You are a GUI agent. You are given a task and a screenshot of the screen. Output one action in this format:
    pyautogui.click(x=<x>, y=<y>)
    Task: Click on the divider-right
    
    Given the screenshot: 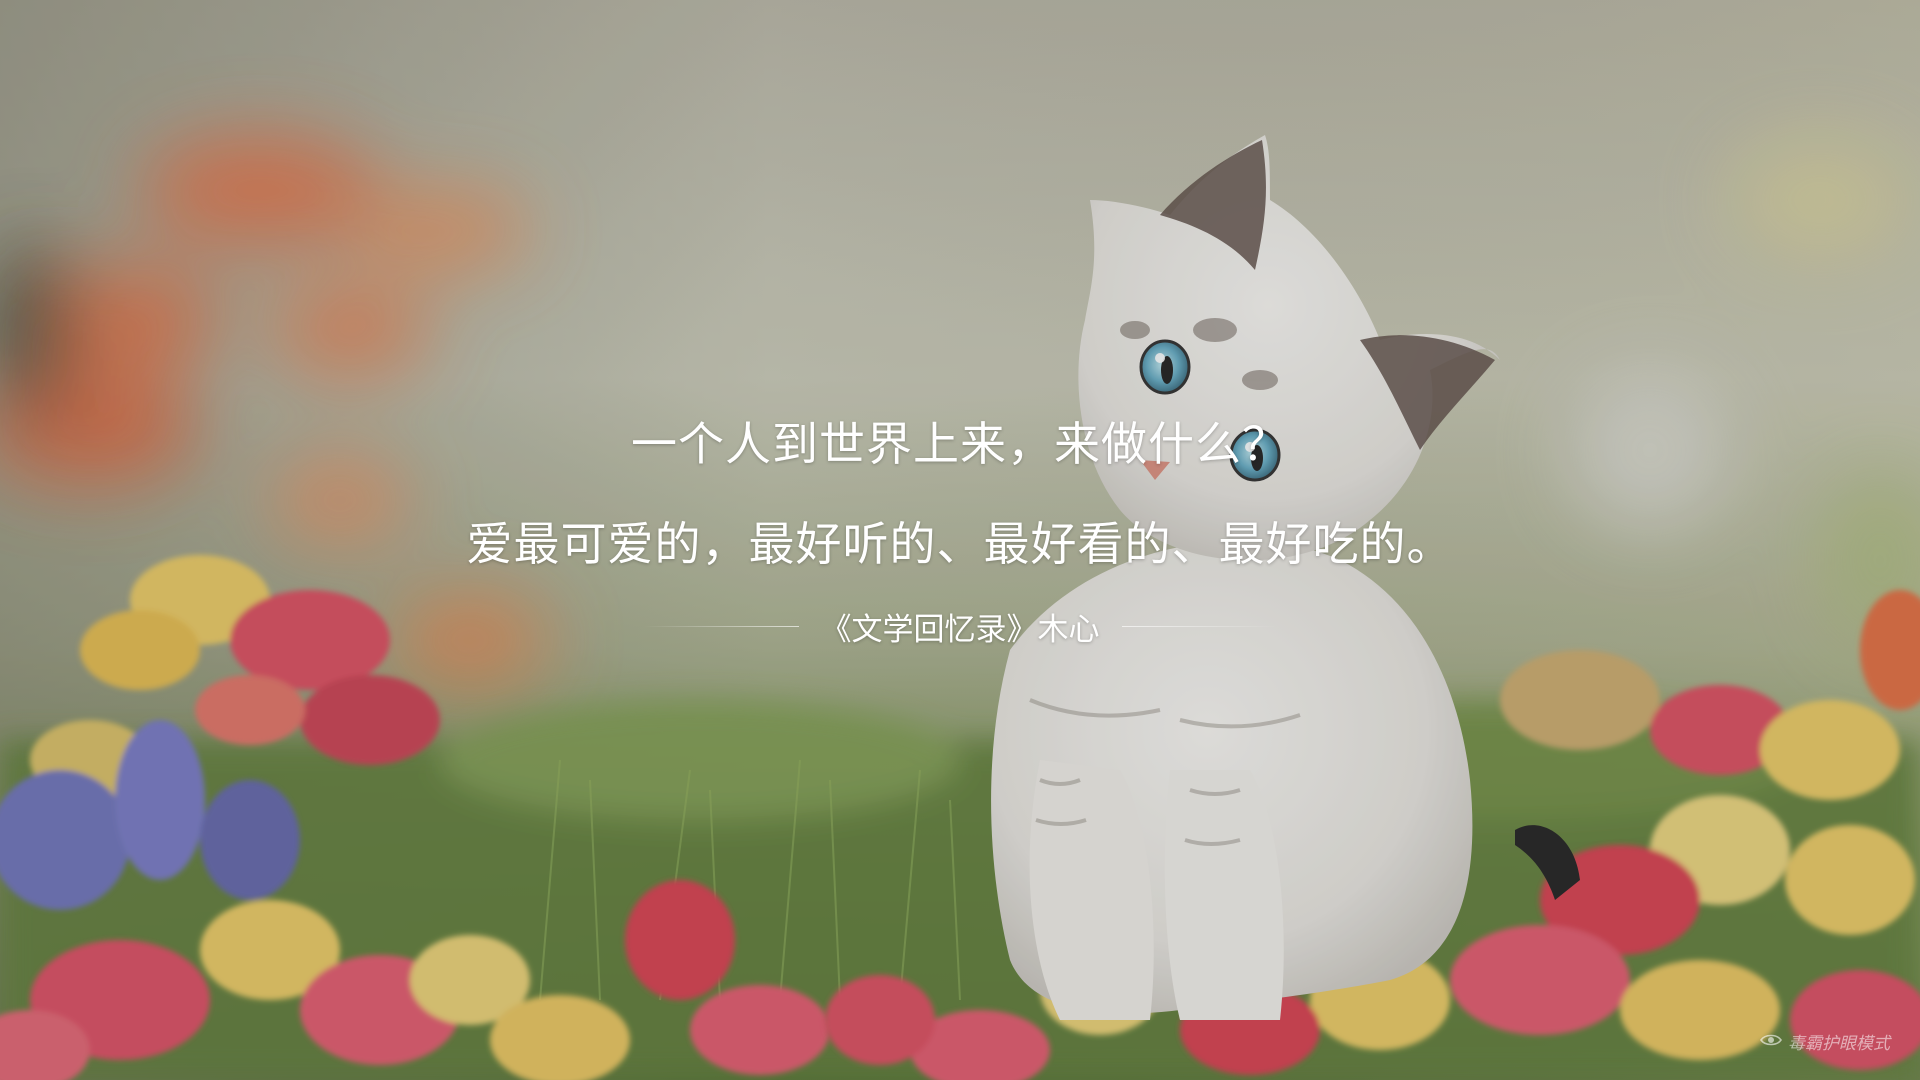 What is the action you would take?
    pyautogui.click(x=1199, y=626)
    